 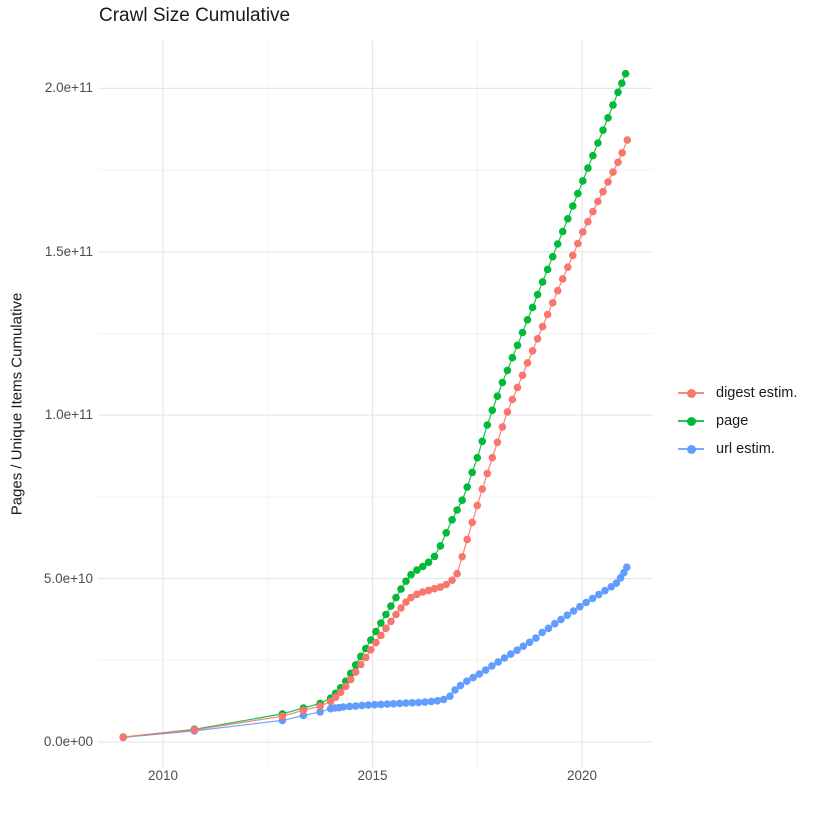 I want to click on legend-item-digest: digest estim., so click(x=737, y=393).